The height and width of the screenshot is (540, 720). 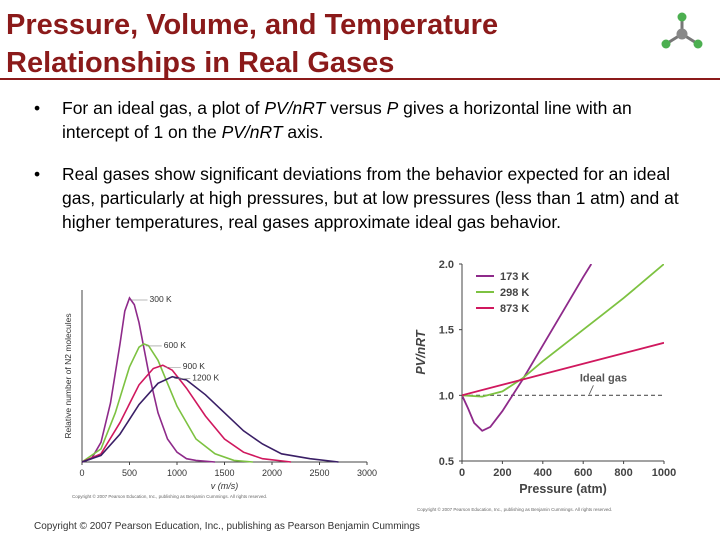 I want to click on bullet-text: versus, so click(x=356, y=108).